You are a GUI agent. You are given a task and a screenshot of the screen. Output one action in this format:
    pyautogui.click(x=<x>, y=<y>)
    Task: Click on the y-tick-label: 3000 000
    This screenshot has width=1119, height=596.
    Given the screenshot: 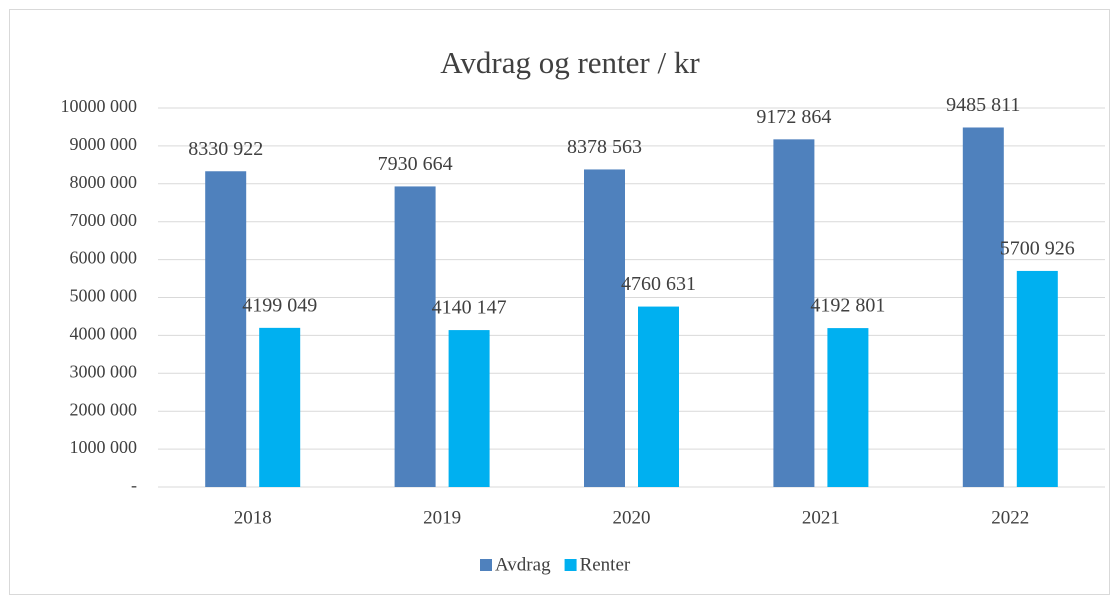 What is the action you would take?
    pyautogui.click(x=104, y=371)
    